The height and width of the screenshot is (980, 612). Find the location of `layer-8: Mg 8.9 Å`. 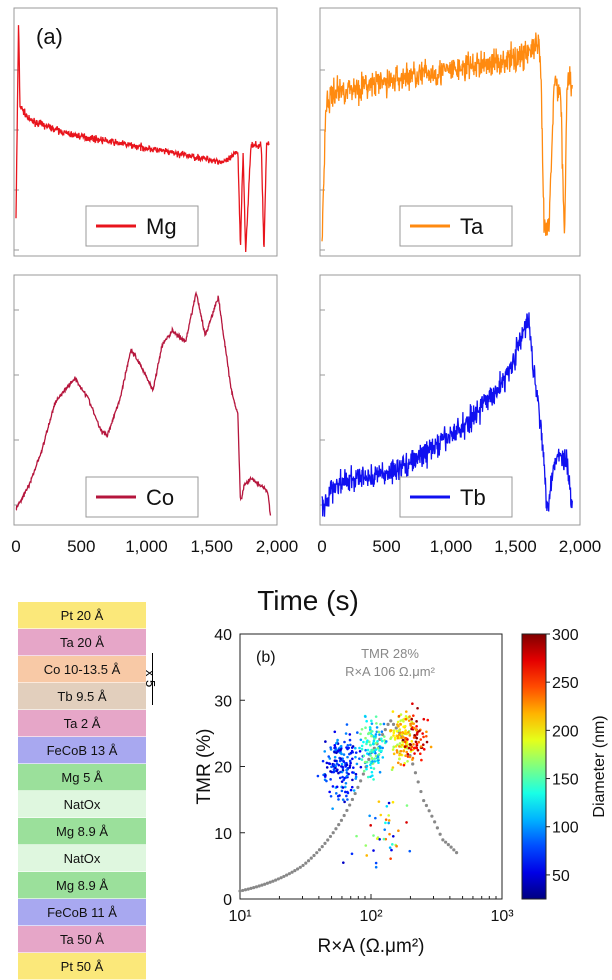

layer-8: Mg 8.9 Å is located at coordinates (82, 831).